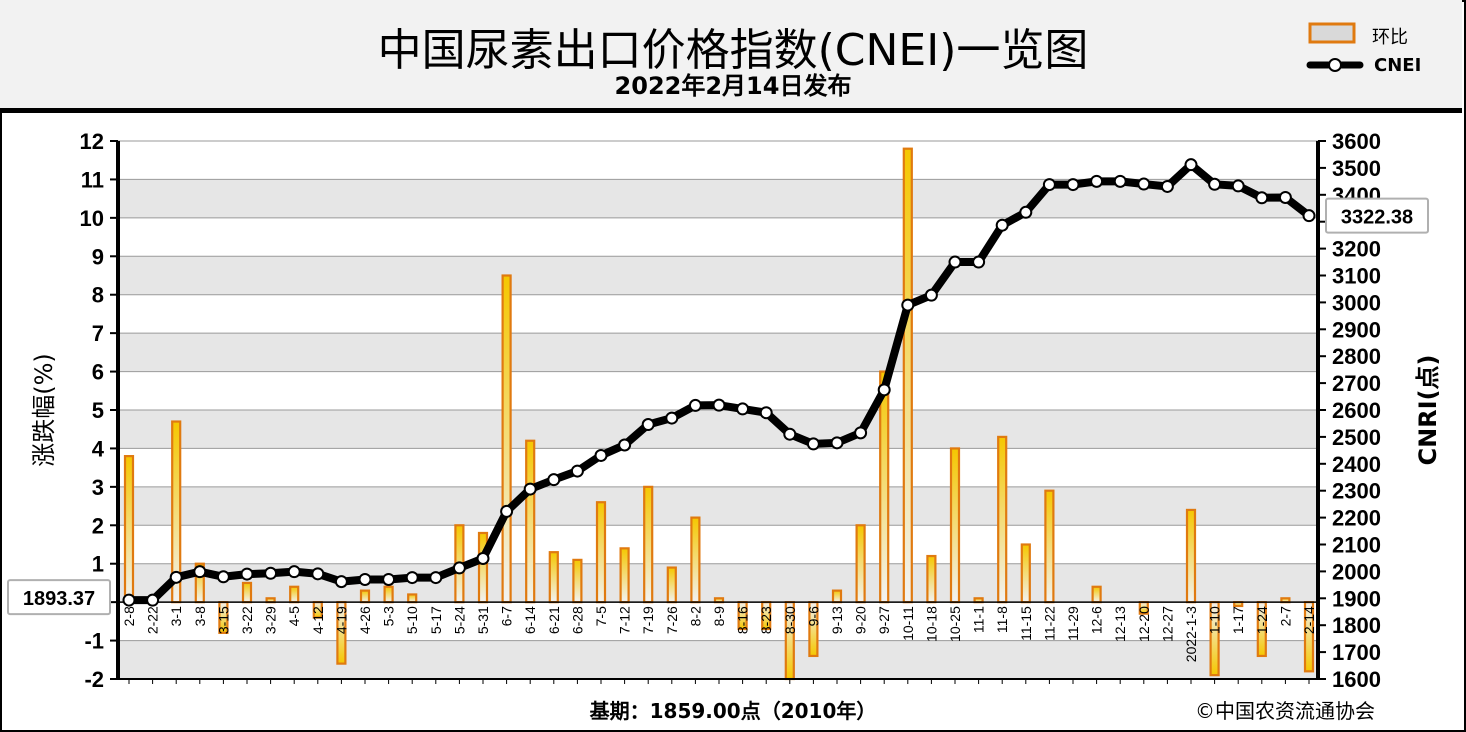 Image resolution: width=1466 pixels, height=732 pixels. Describe the element at coordinates (1356, 464) in the screenshot. I see `y-tick-label-right: 2400` at that location.